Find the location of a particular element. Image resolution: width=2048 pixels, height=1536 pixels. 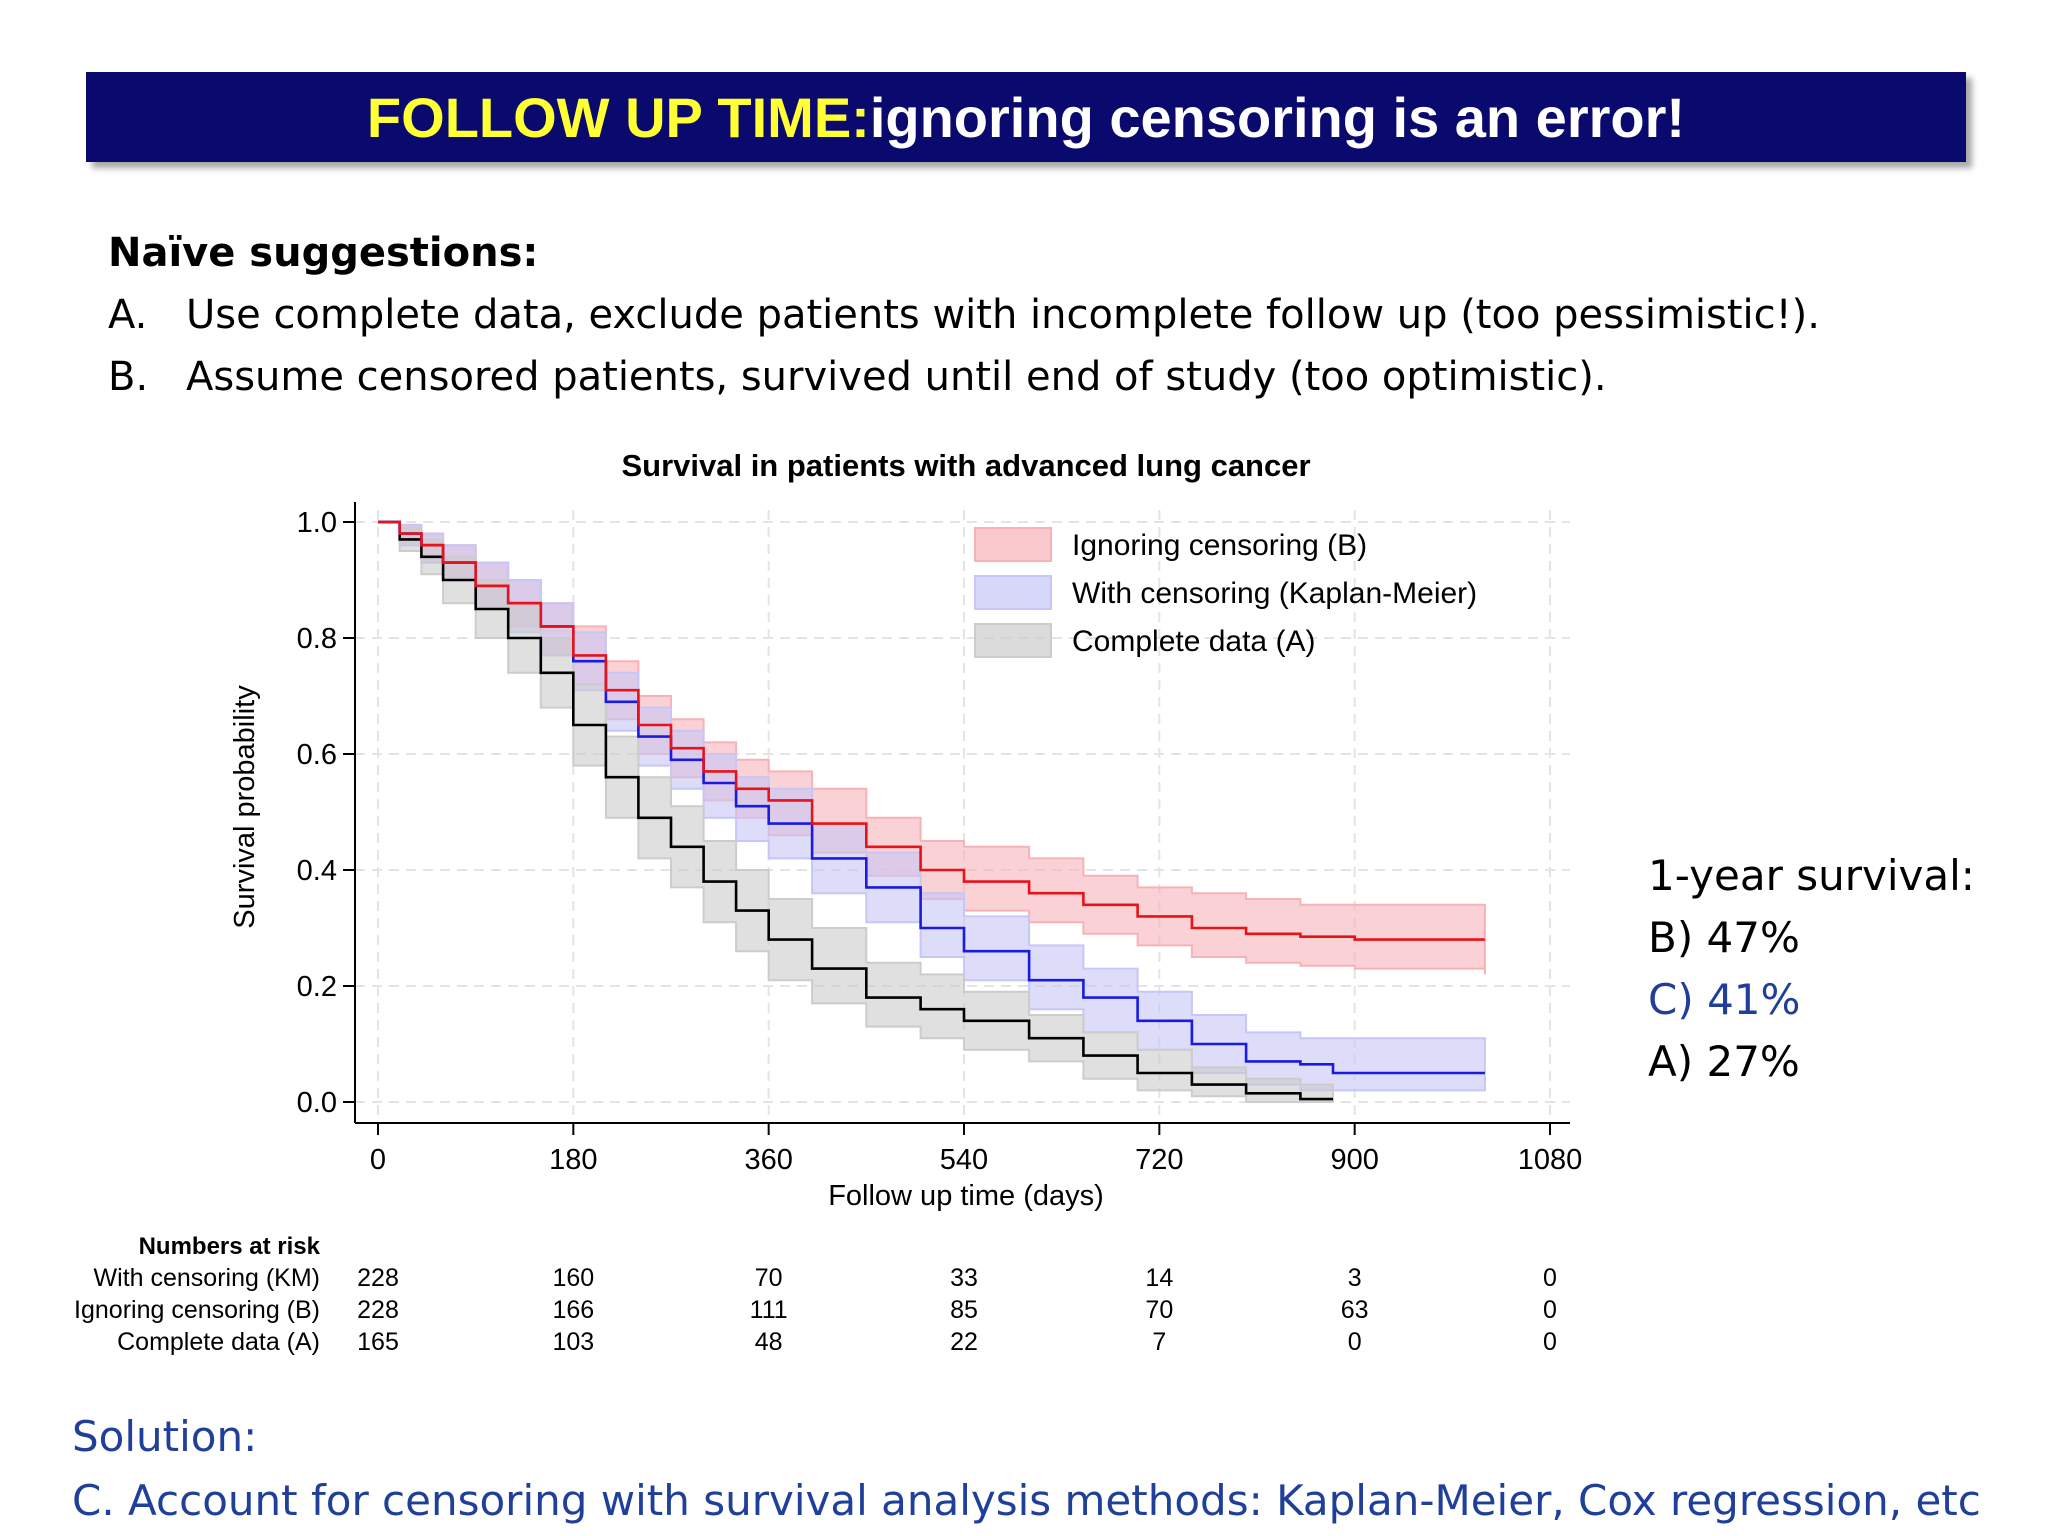

x-tick-label: 0 is located at coordinates (378, 1160).